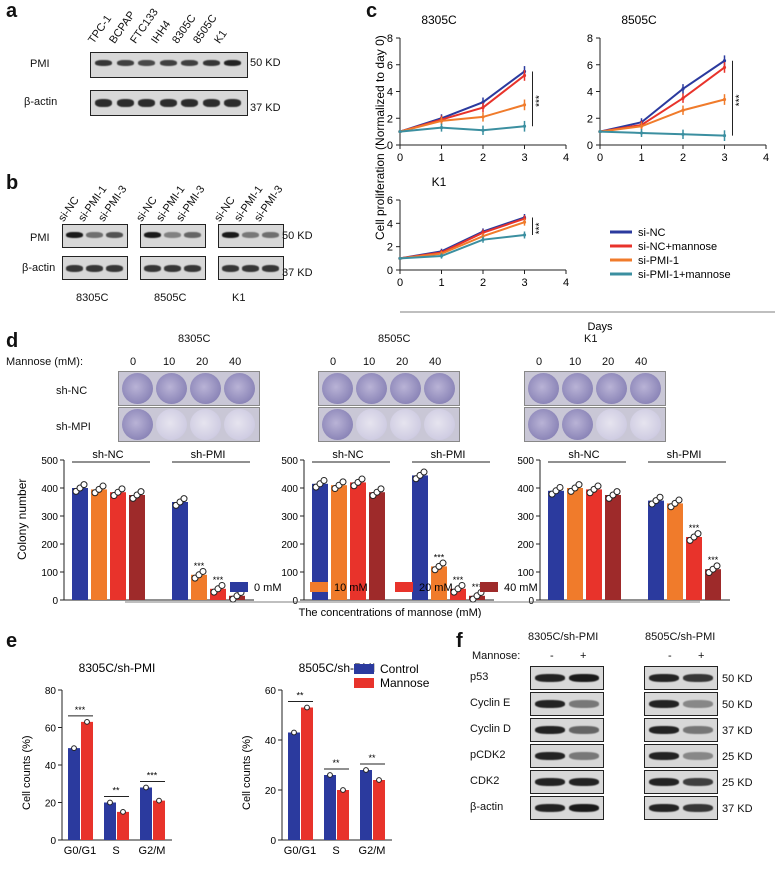 The width and height of the screenshot is (780, 874). Describe the element at coordinates (170, 298) in the screenshot. I see `panel-b-cell-label: 8505C` at that location.